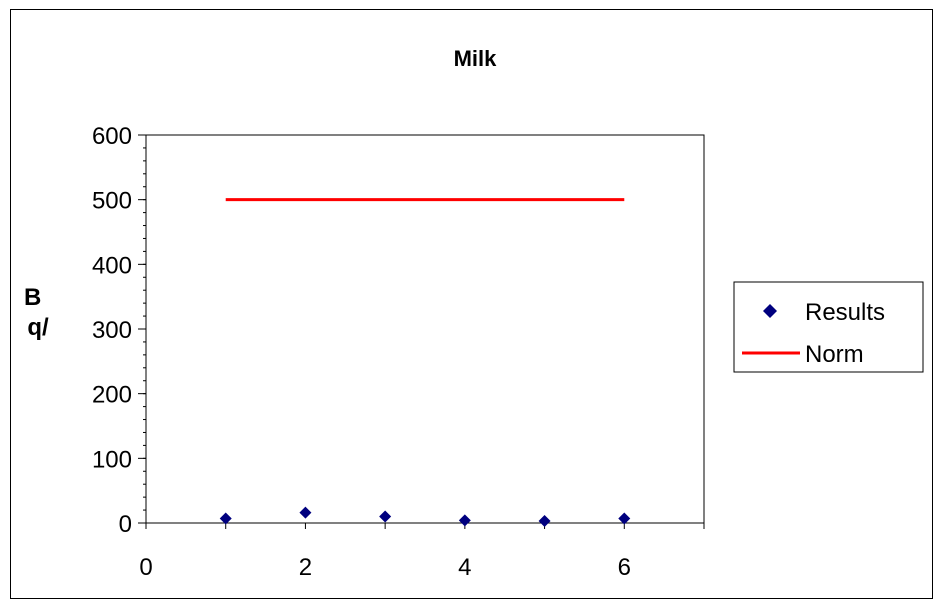  I want to click on legend-label-results: Results, so click(845, 312).